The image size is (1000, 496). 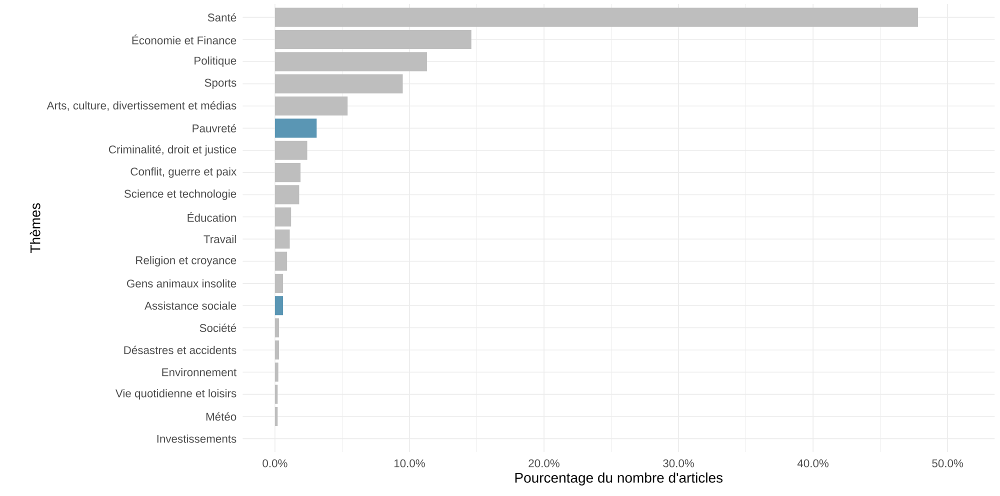 What do you see at coordinates (948, 463) in the screenshot?
I see `x-tick-label: 50.0%` at bounding box center [948, 463].